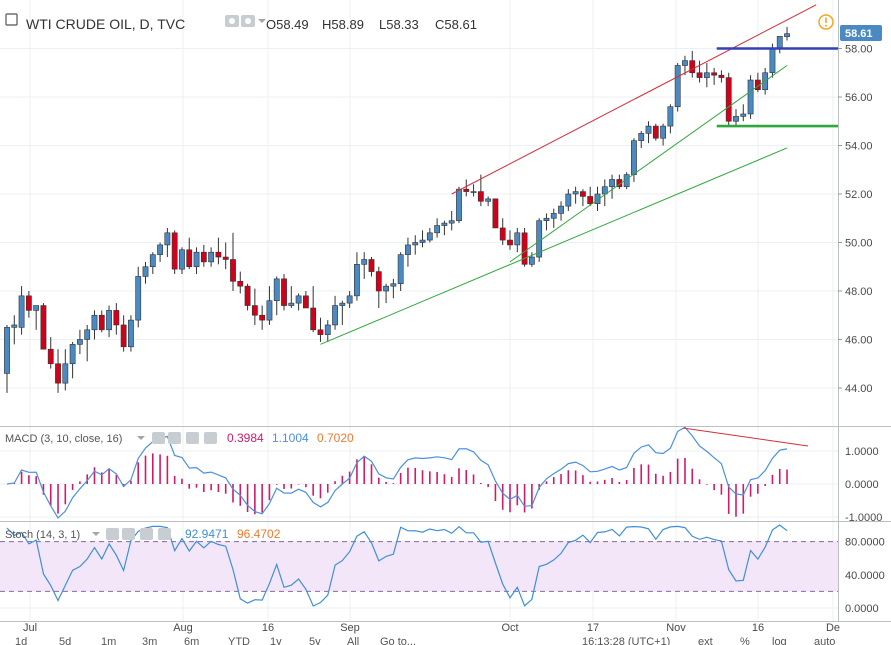 This screenshot has height=645, width=891. Describe the element at coordinates (626, 640) in the screenshot. I see `clock-label: 16:13:28 (UTC+1)` at that location.